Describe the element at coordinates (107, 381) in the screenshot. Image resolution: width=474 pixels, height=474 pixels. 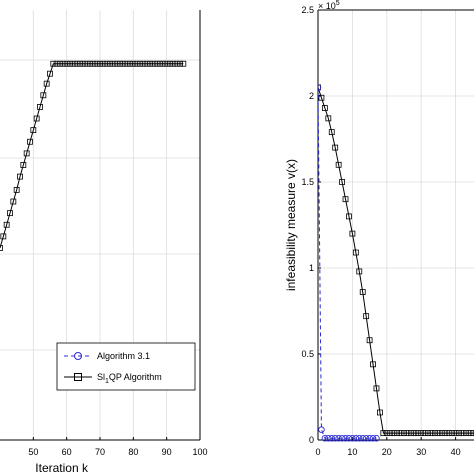
I see `legend-sl1qp-subscript: 1` at that location.